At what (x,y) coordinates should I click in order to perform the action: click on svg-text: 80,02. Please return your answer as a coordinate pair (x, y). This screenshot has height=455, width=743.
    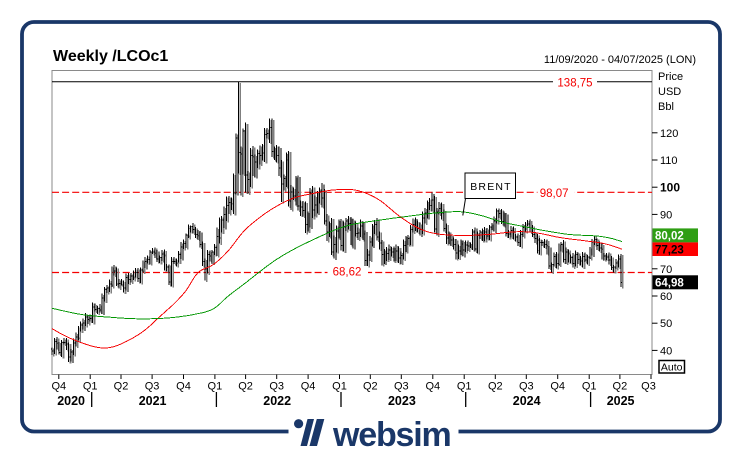
    Looking at the image, I should click on (669, 237).